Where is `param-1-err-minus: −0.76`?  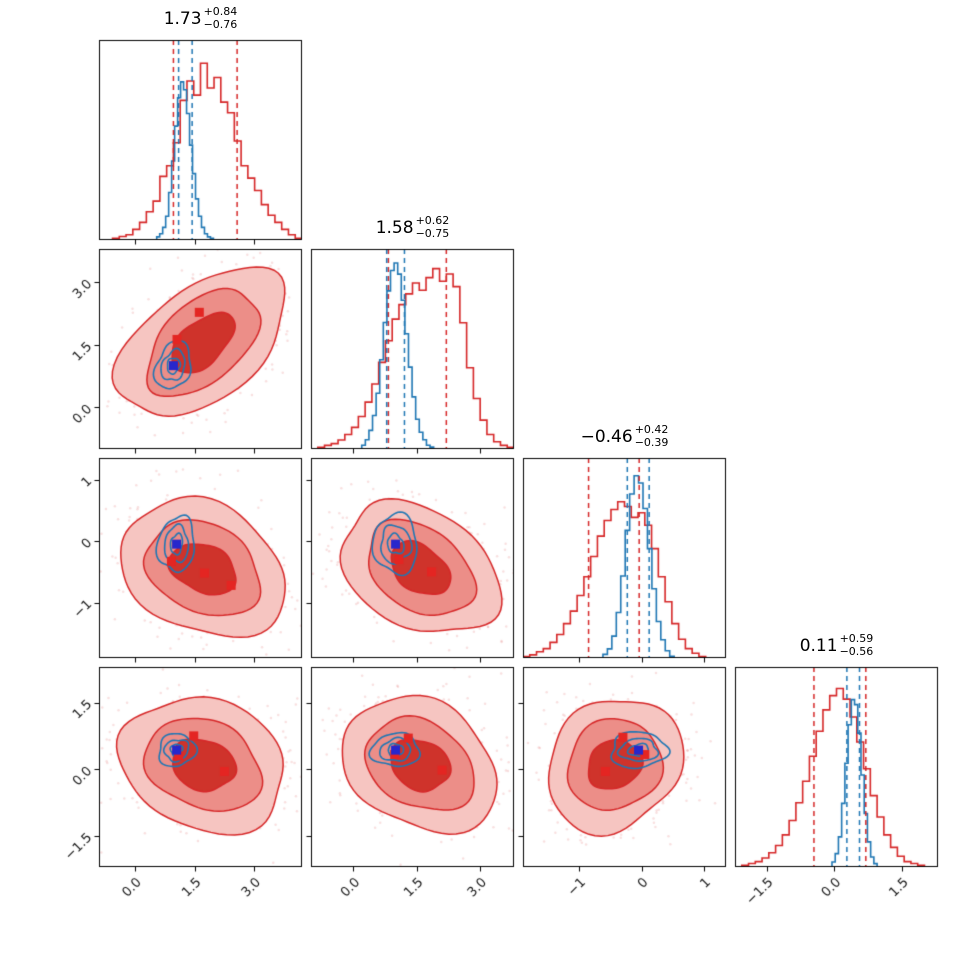
param-1-err-minus: −0.76 is located at coordinates (220, 24).